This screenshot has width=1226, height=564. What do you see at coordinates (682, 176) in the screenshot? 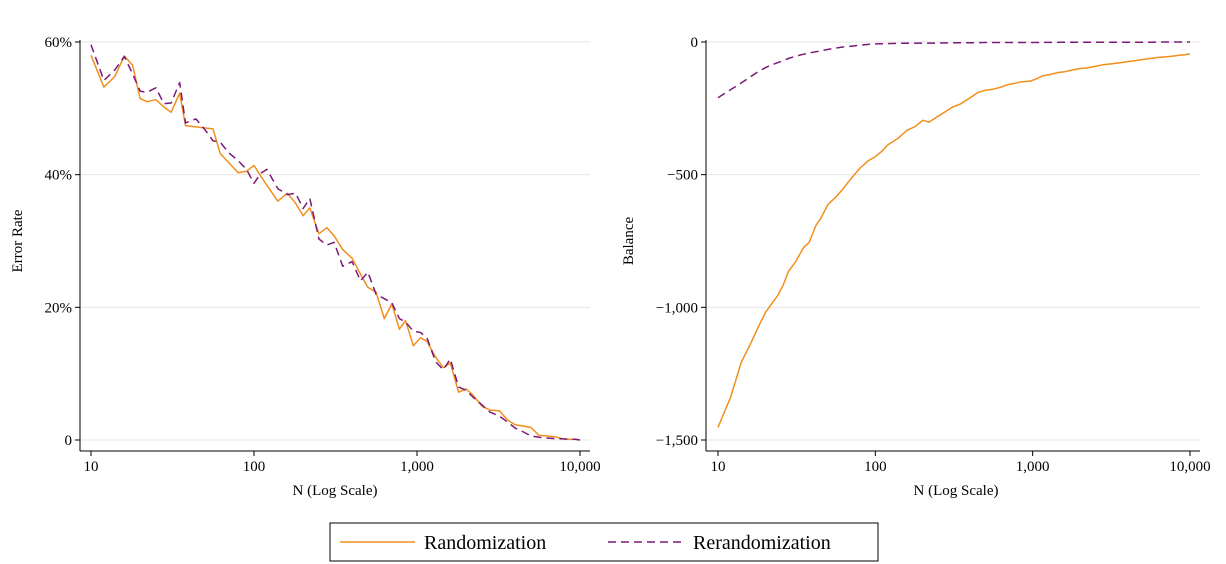
I see `balance-y-tick-label-1: −500` at bounding box center [682, 176].